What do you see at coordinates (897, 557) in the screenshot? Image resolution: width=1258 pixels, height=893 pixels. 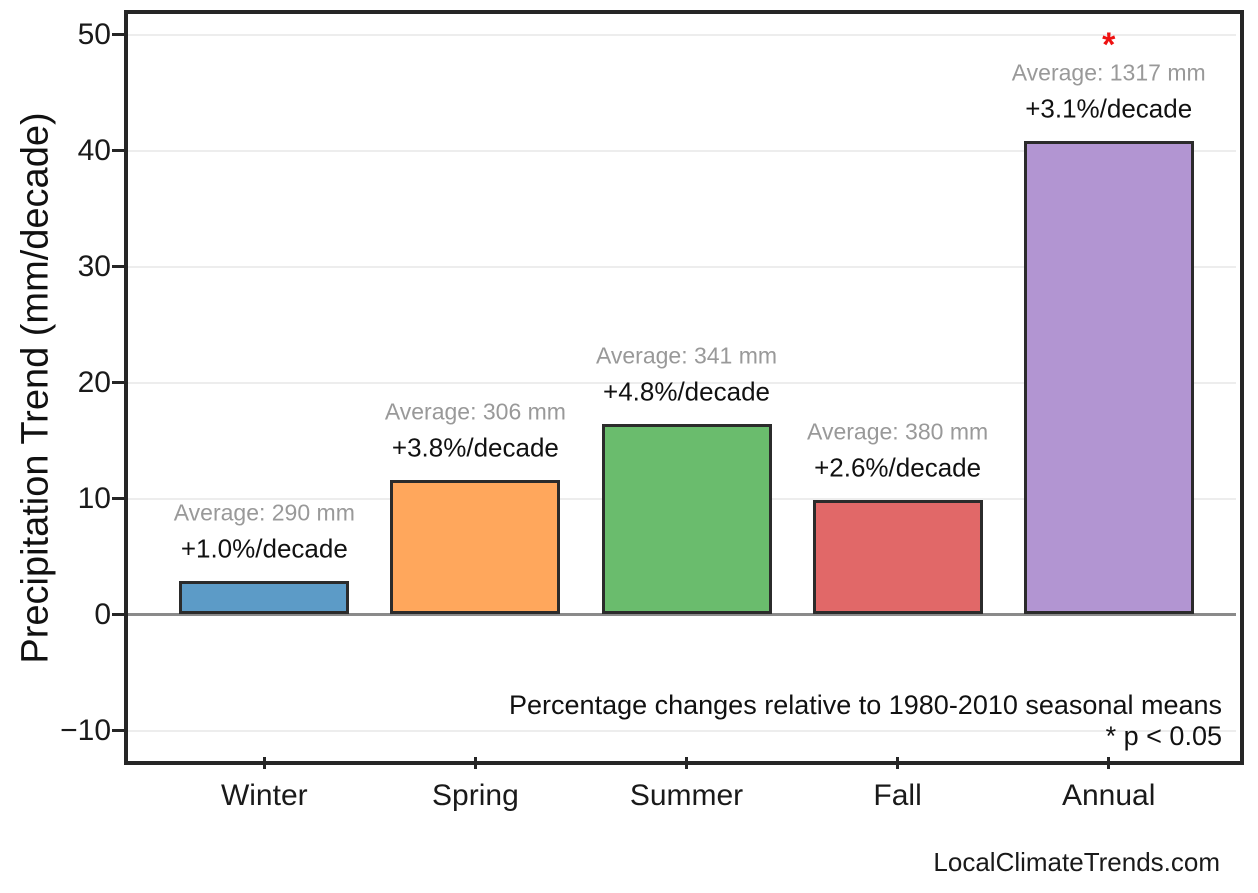 I see `bar-fall` at bounding box center [897, 557].